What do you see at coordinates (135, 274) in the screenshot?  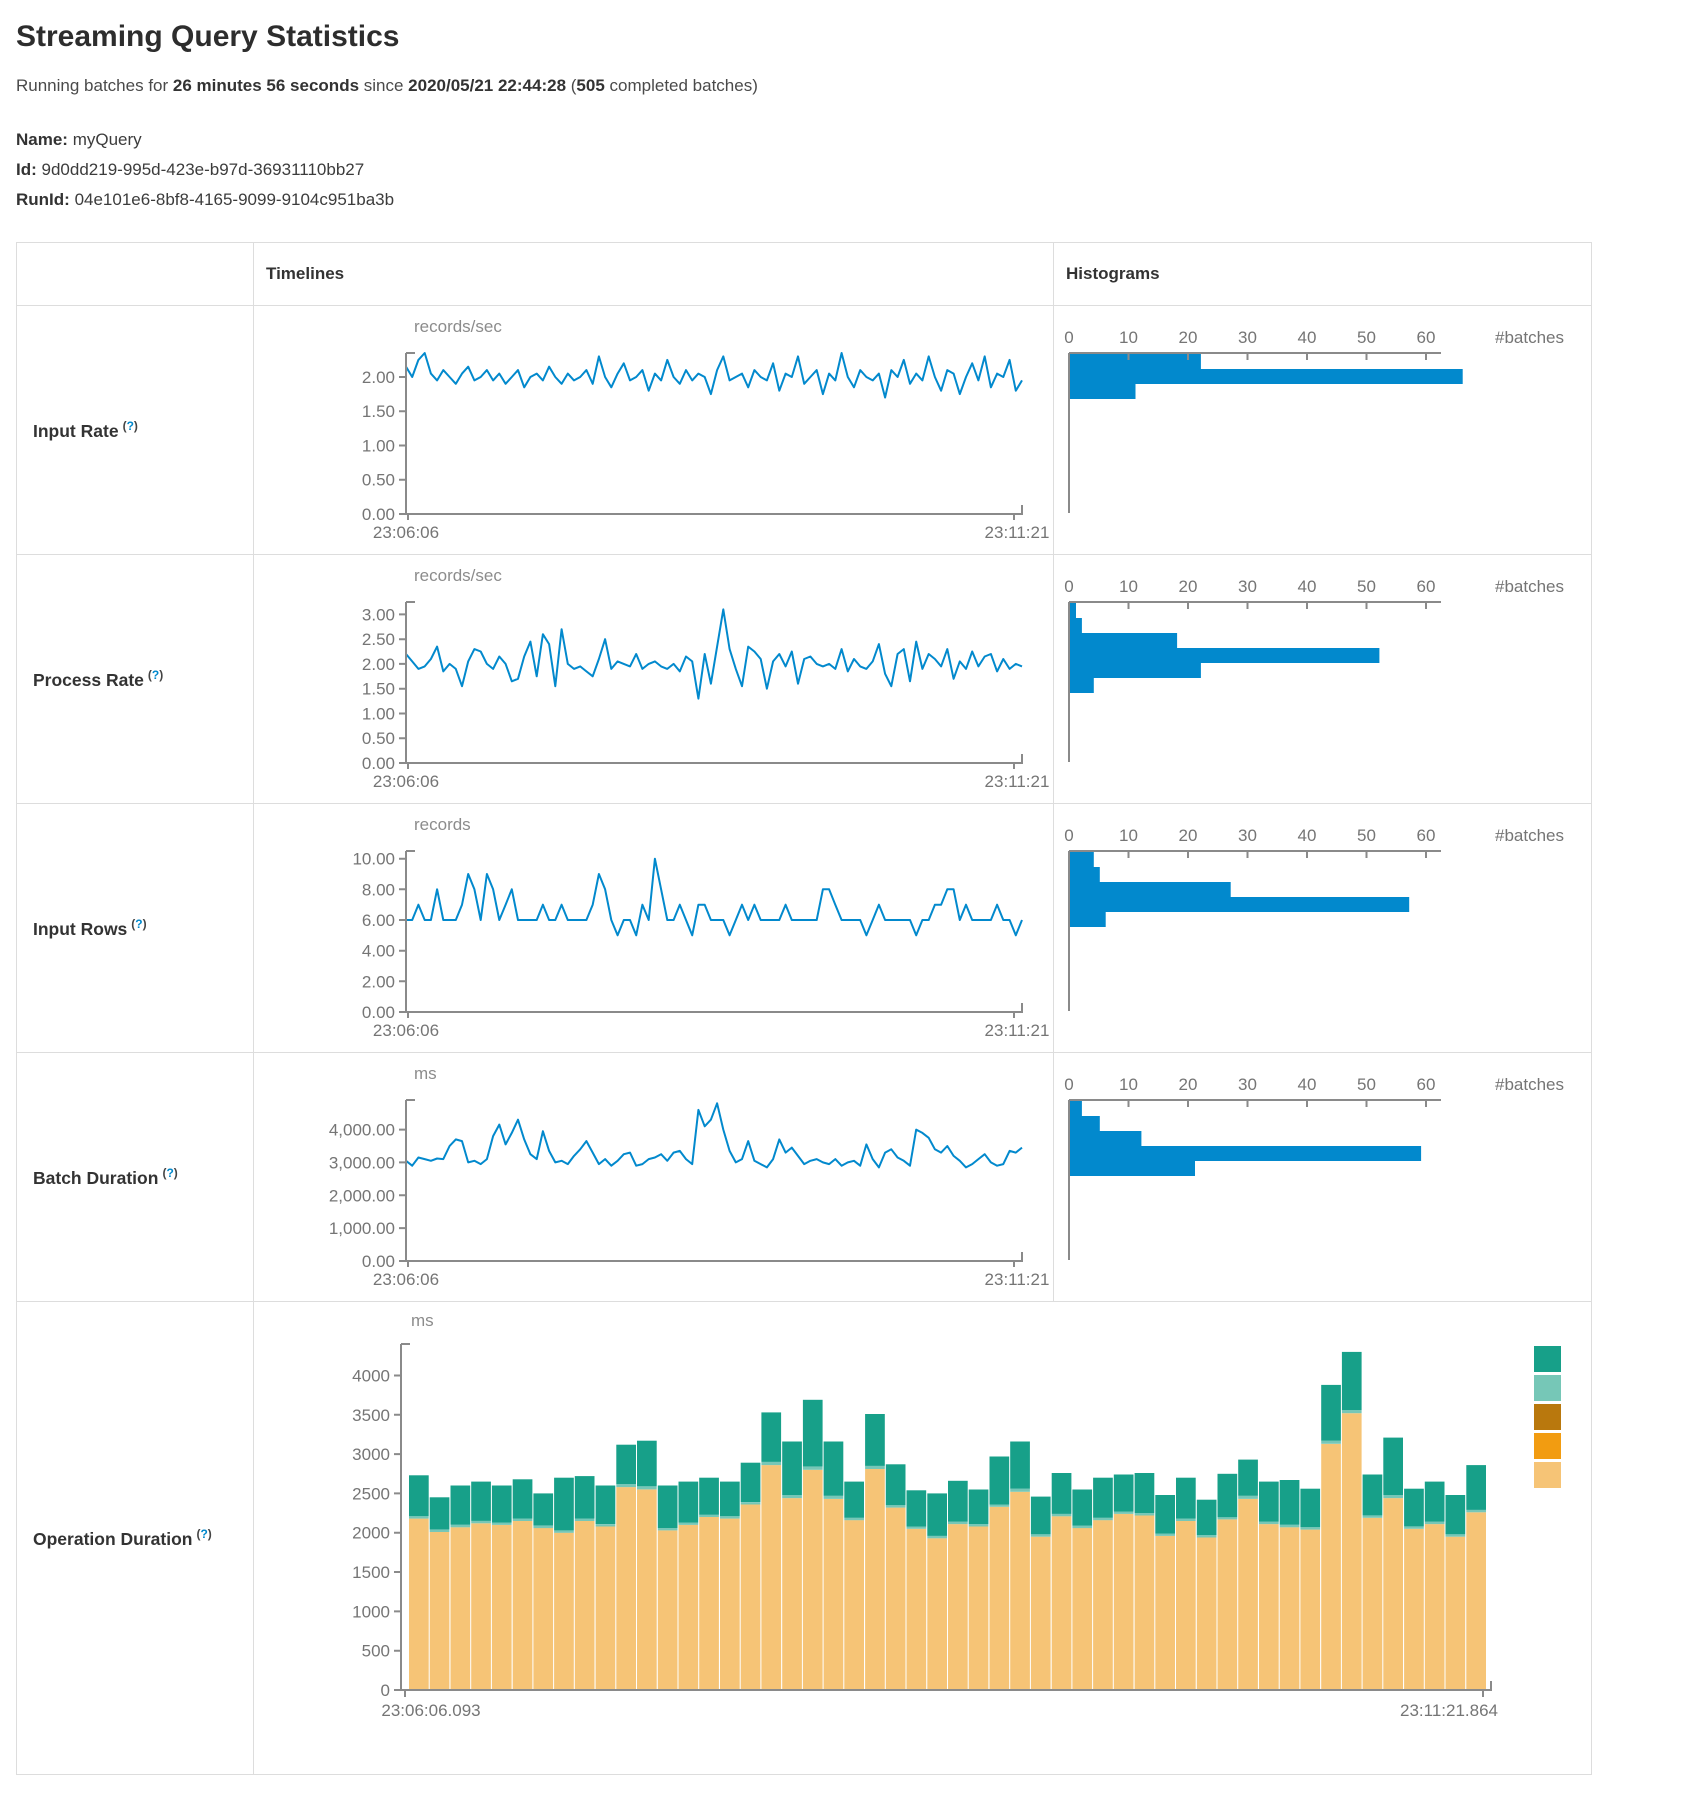 I see `column-header-metric` at bounding box center [135, 274].